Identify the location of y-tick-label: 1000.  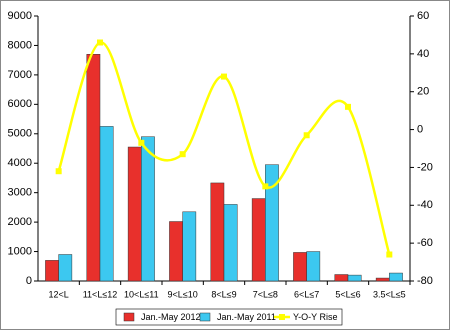
(20, 251).